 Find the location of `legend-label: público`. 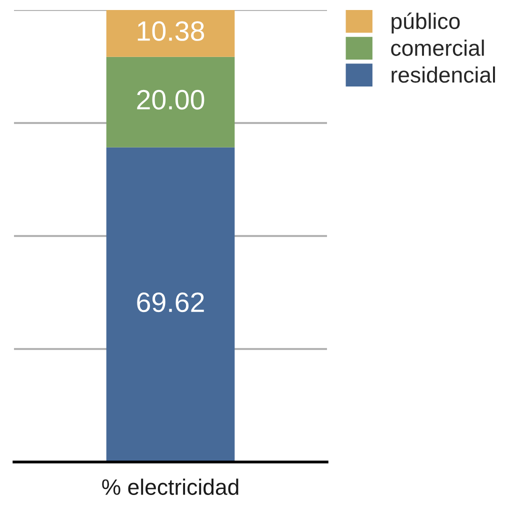

legend-label: público is located at coordinates (426, 23).